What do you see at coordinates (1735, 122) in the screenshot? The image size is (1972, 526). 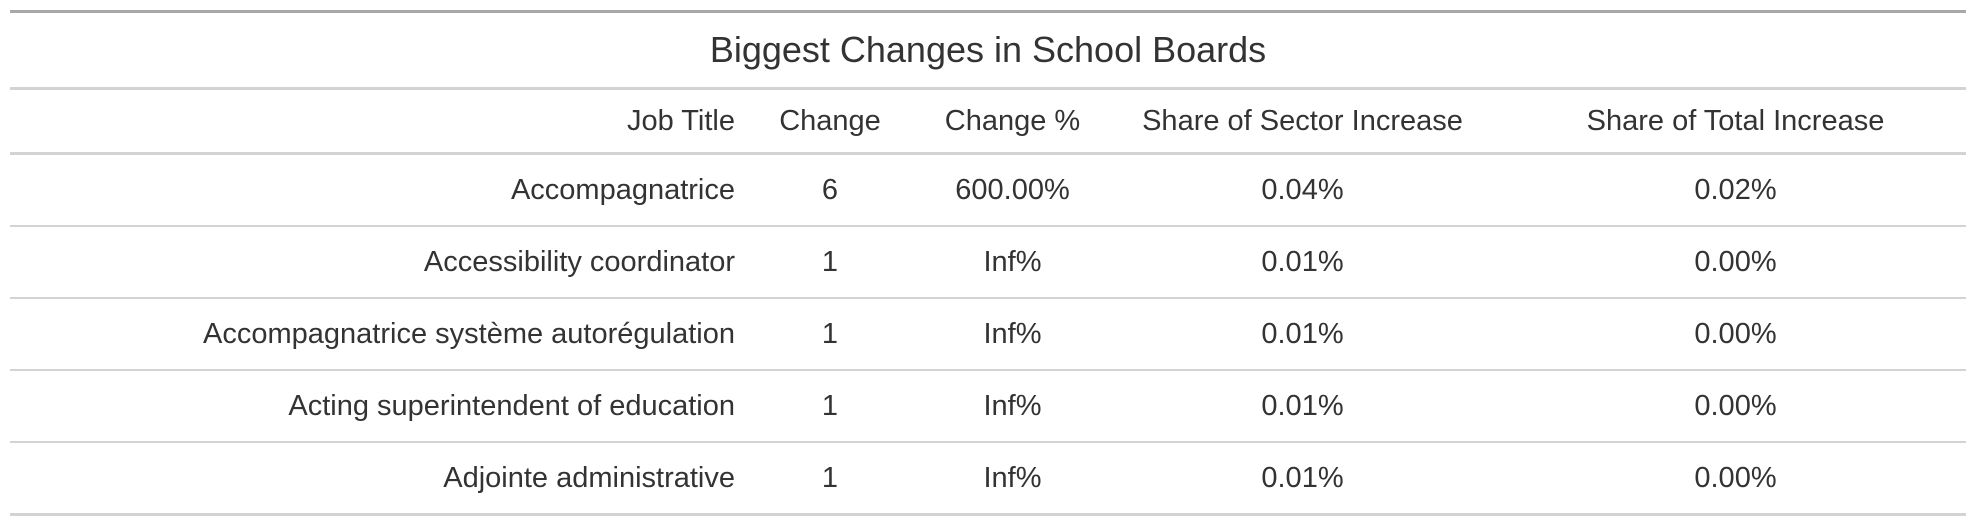 I see `column-header-share-of-total-increase: Share of Total Increase` at bounding box center [1735, 122].